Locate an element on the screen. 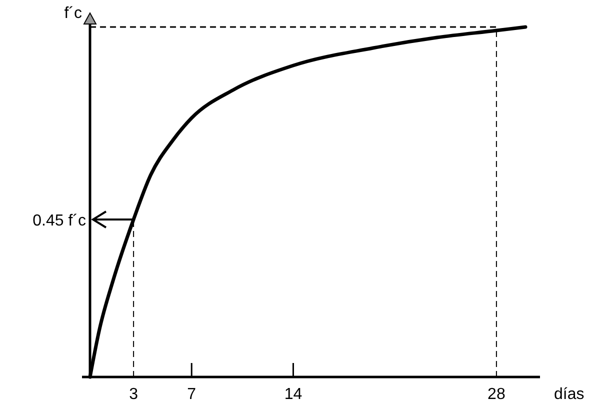  y-axis-title: f´c is located at coordinates (73, 13).